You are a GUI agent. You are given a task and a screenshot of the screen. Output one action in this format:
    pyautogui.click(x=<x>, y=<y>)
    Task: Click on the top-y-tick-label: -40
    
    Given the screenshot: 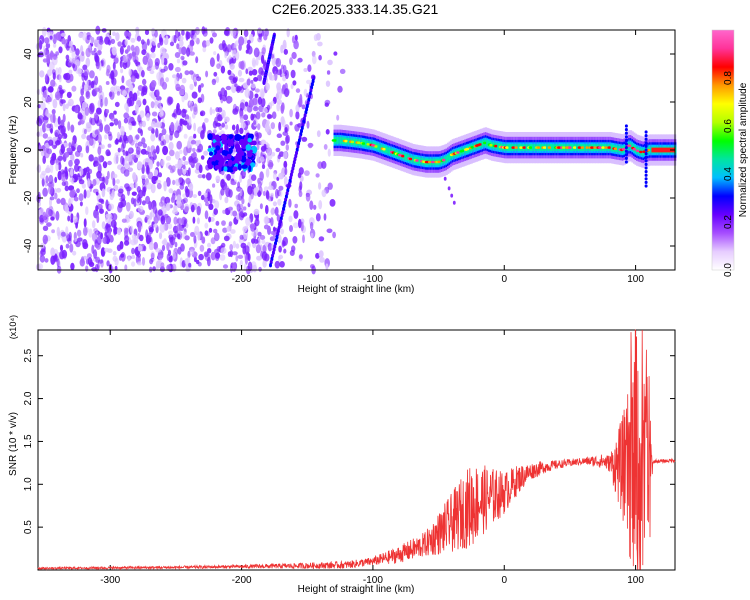 What is the action you would take?
    pyautogui.click(x=28, y=245)
    